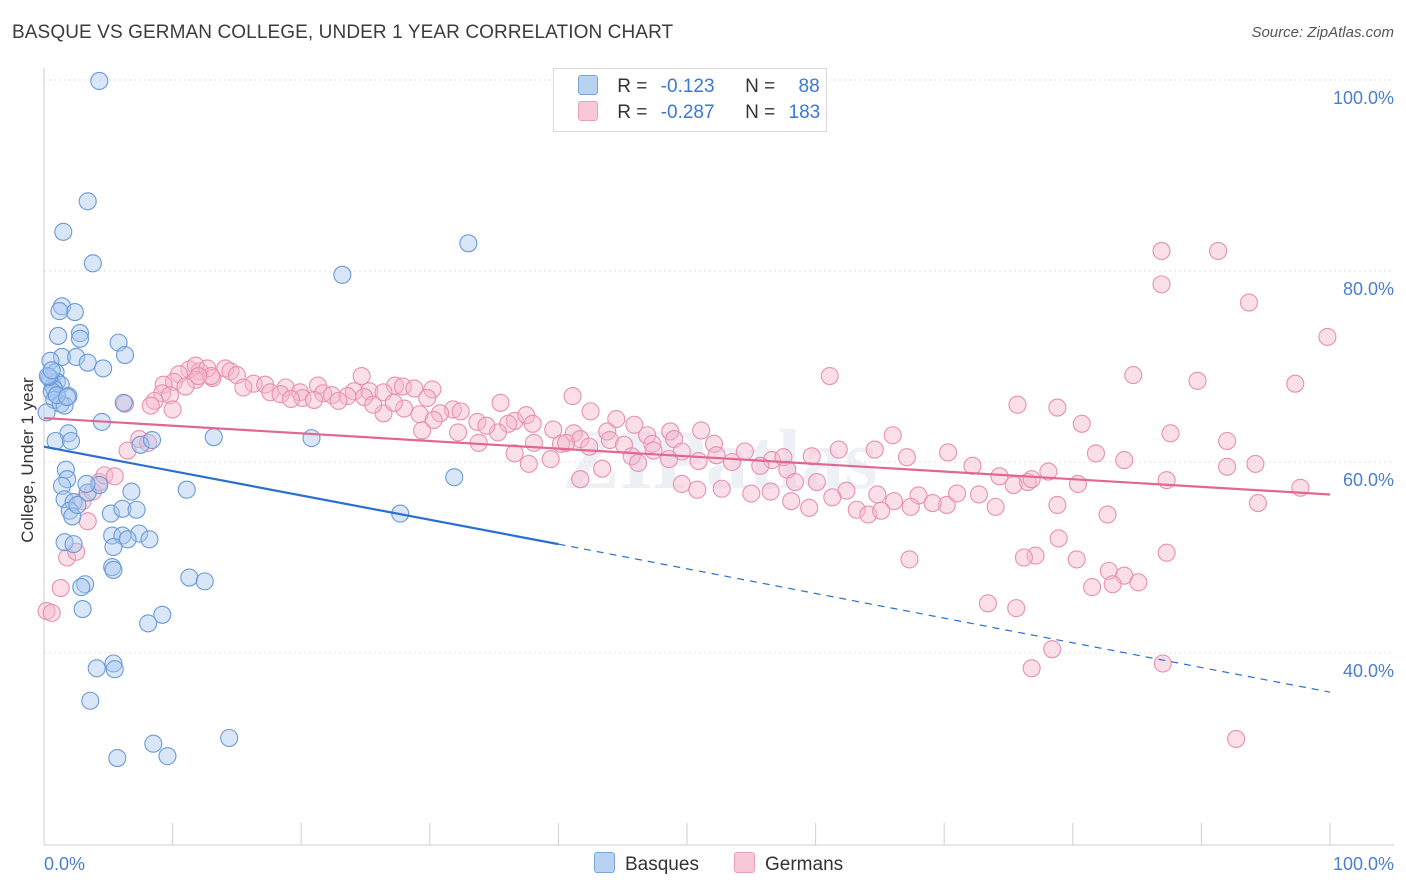 This screenshot has height=892, width=1406. I want to click on legend-row-basques: R = -0.123 N = 88, so click(699, 88).